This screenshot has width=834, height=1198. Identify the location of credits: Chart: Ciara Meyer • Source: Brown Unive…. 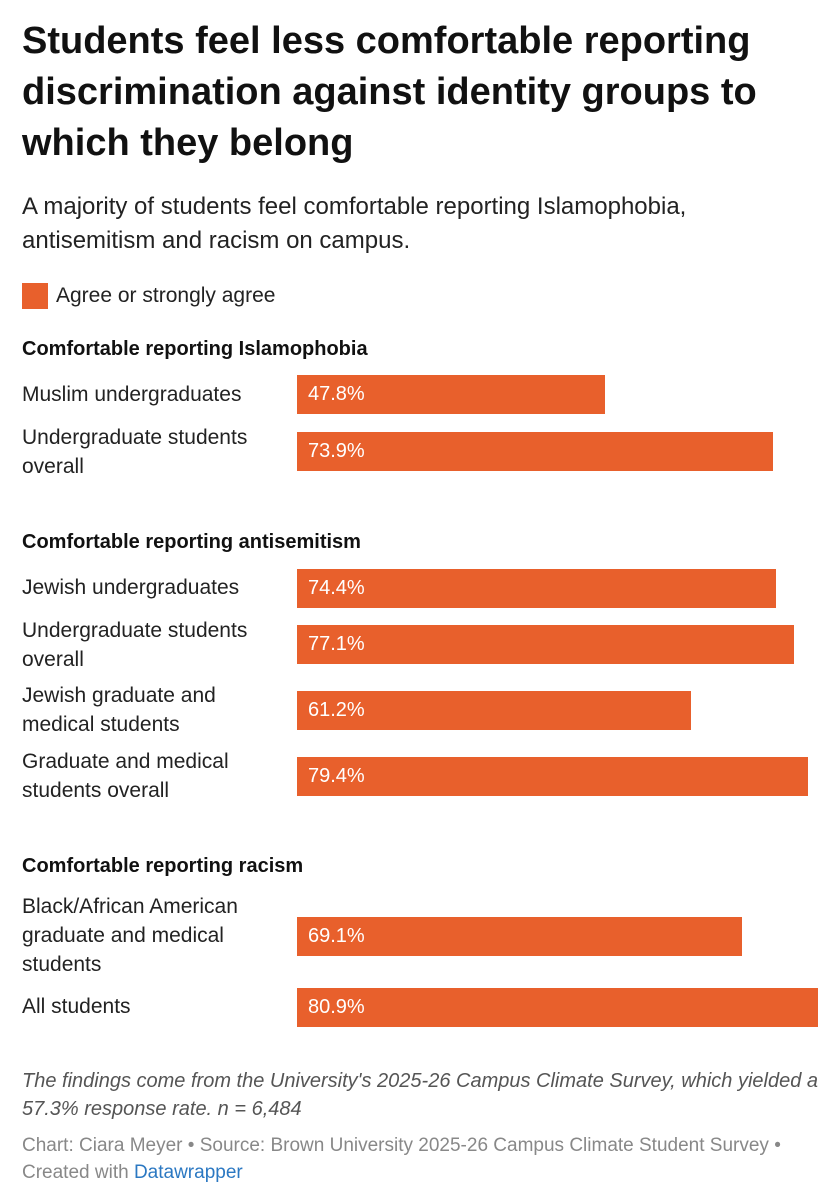
(422, 1159).